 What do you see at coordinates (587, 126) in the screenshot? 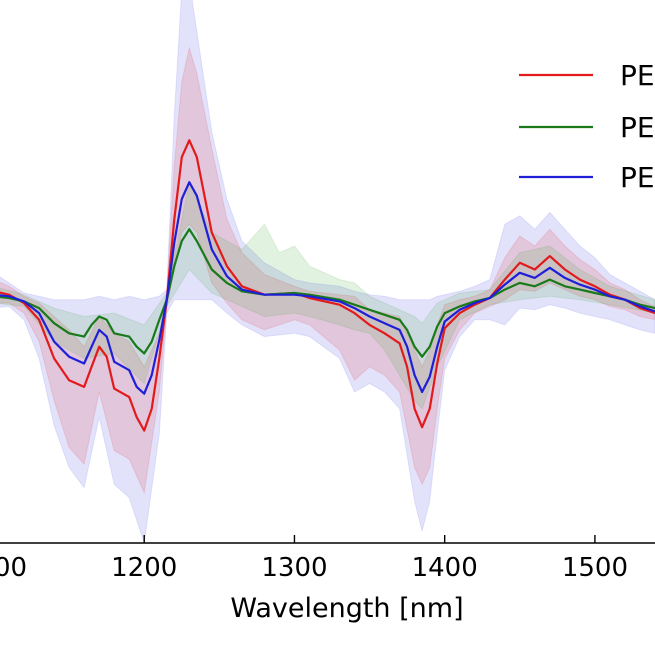
I see `legend: PE PE PE` at bounding box center [587, 126].